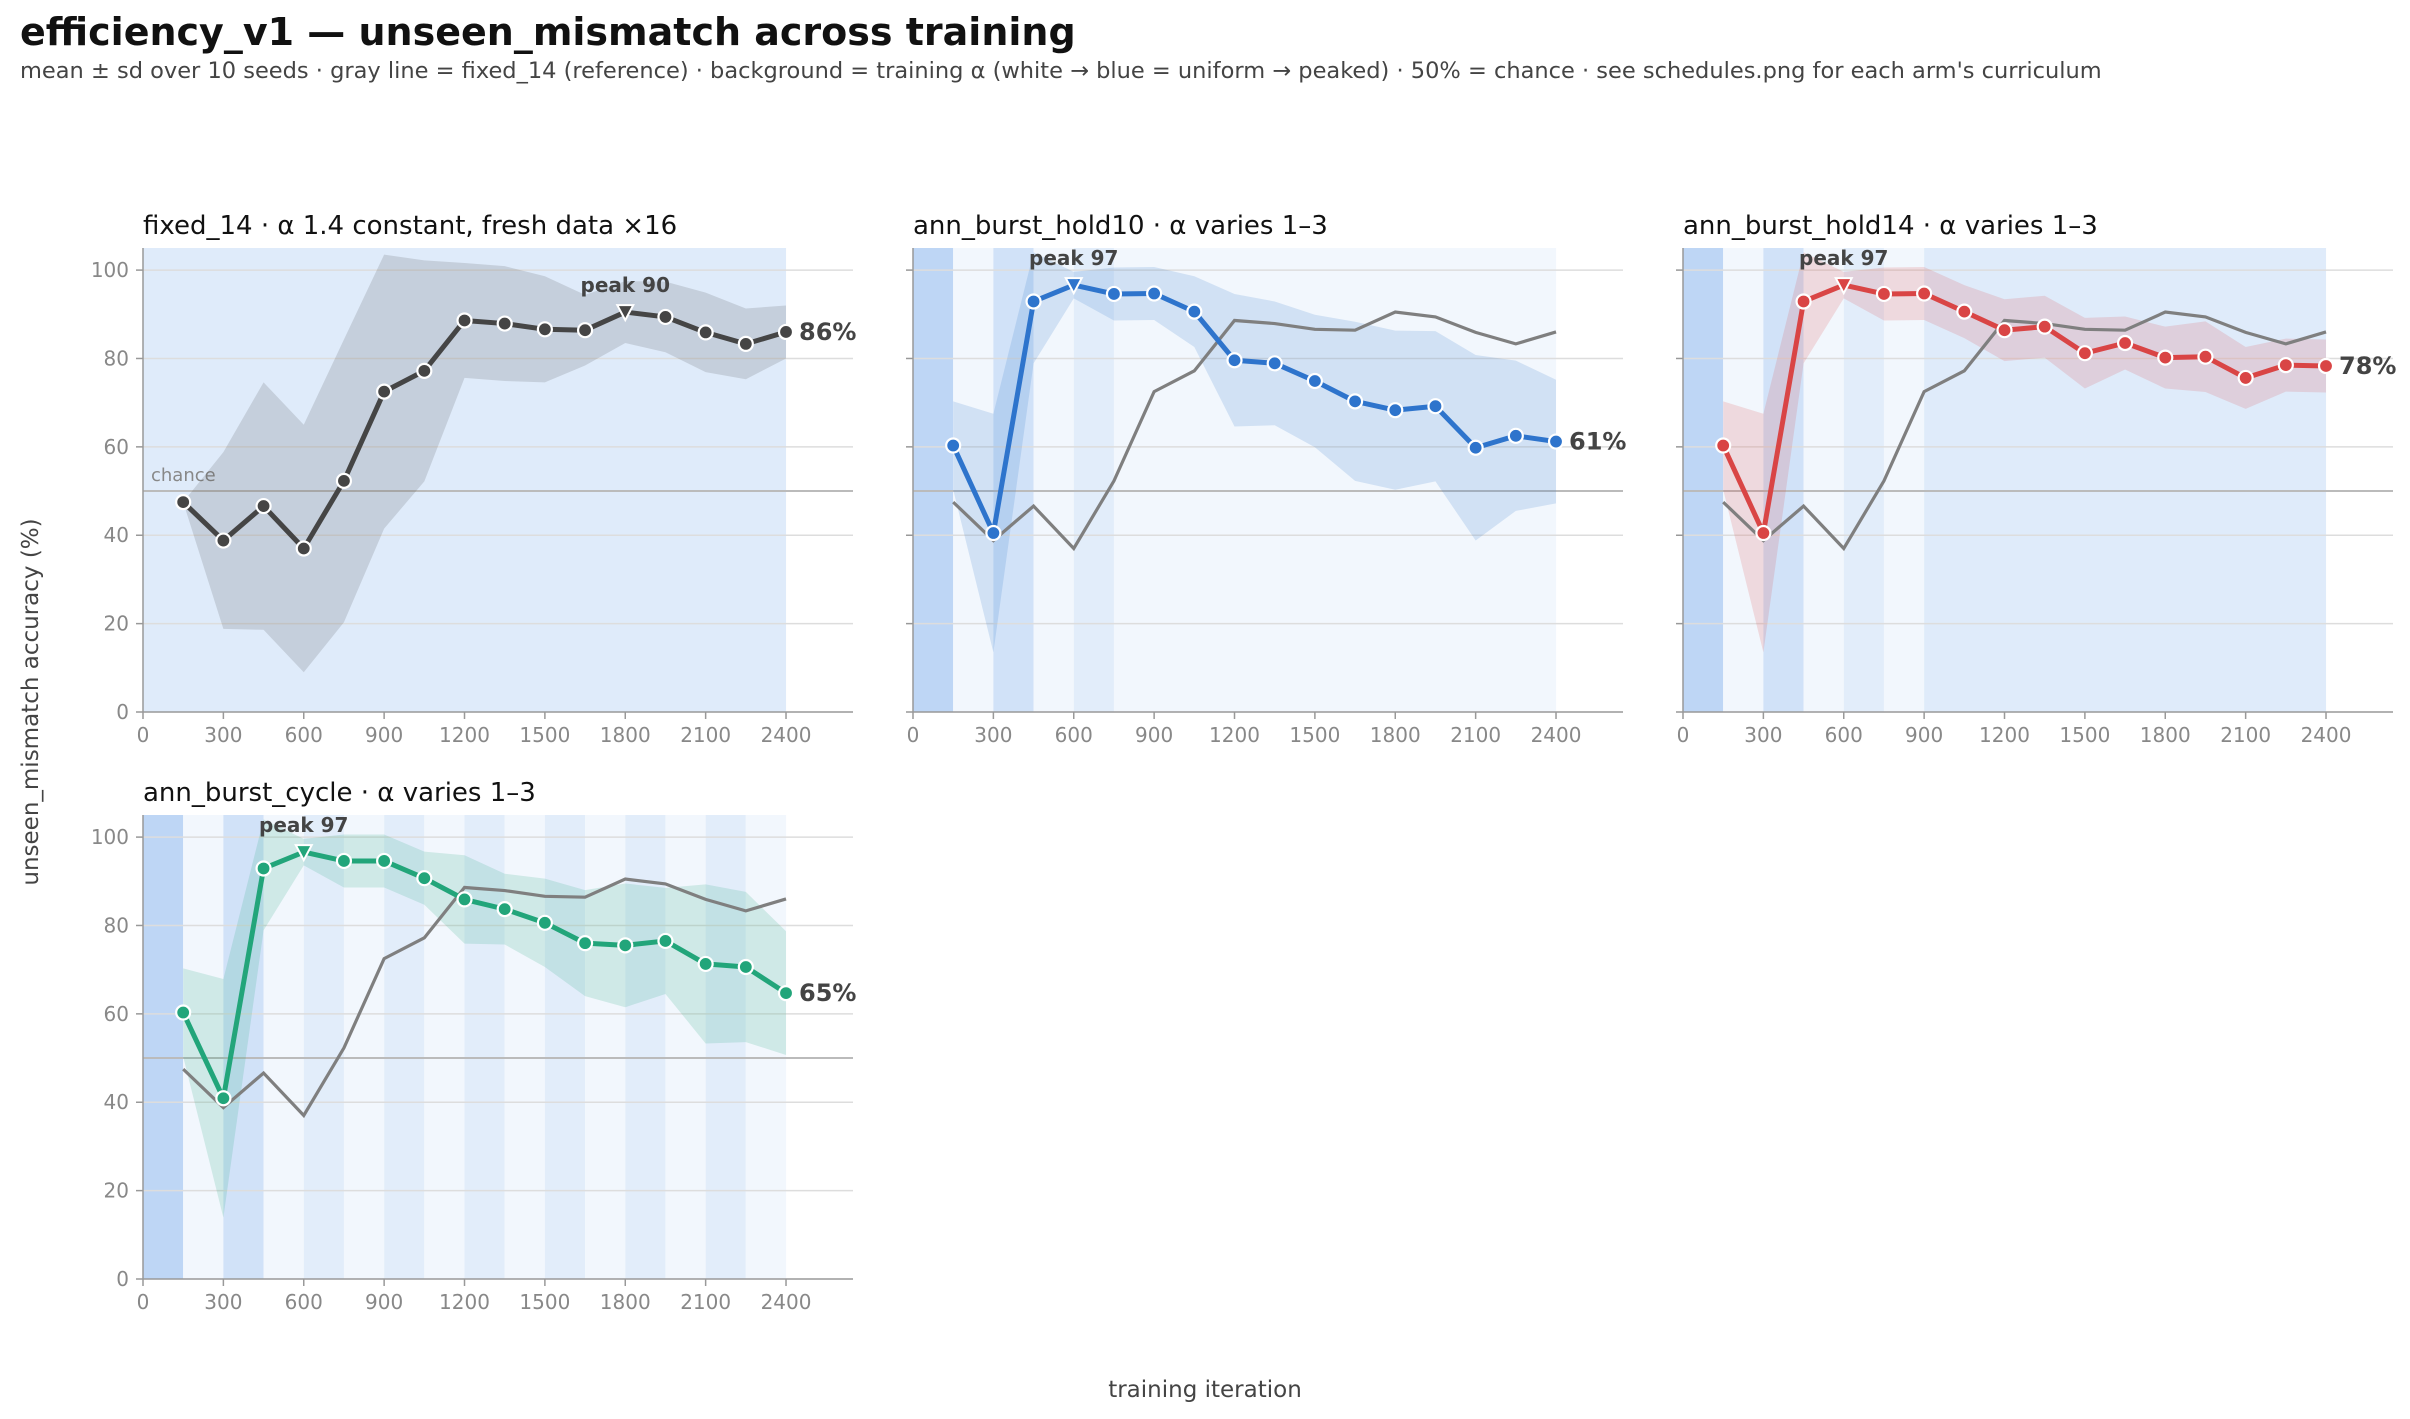 Image resolution: width=2410 pixels, height=1419 pixels. What do you see at coordinates (1120, 226) in the screenshot?
I see `panel-title: ann_burst_hold10 · α varies 1–3` at bounding box center [1120, 226].